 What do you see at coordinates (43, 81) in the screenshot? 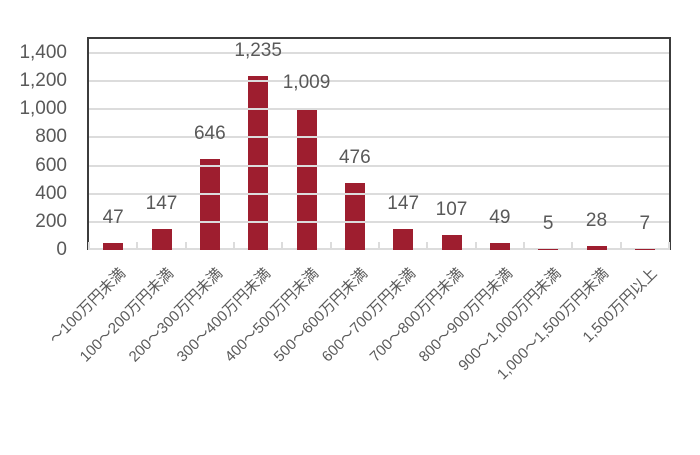
I see `y-axis-tick-label: 1,200` at bounding box center [43, 81].